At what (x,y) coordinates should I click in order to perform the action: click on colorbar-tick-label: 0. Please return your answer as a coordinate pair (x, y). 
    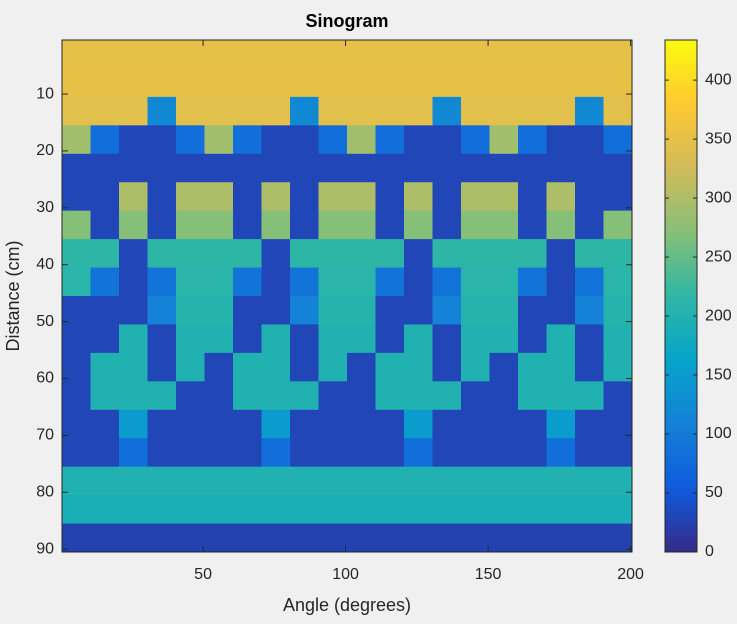
    Looking at the image, I should click on (709, 551).